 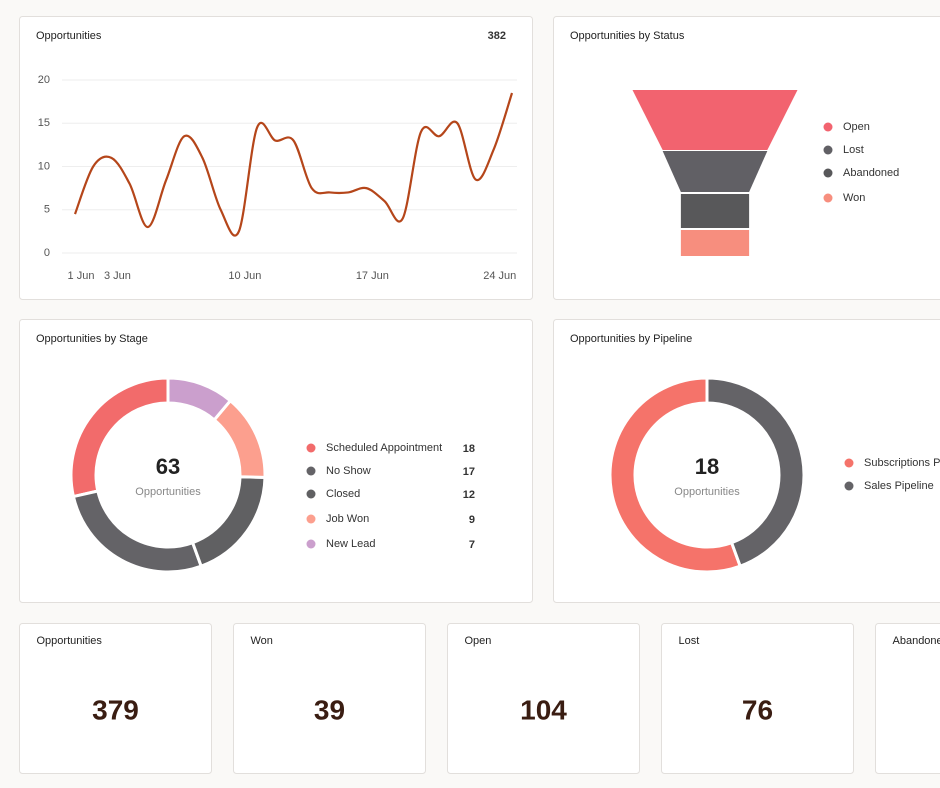 What do you see at coordinates (47, 210) in the screenshot?
I see `y-tick-label: 5` at bounding box center [47, 210].